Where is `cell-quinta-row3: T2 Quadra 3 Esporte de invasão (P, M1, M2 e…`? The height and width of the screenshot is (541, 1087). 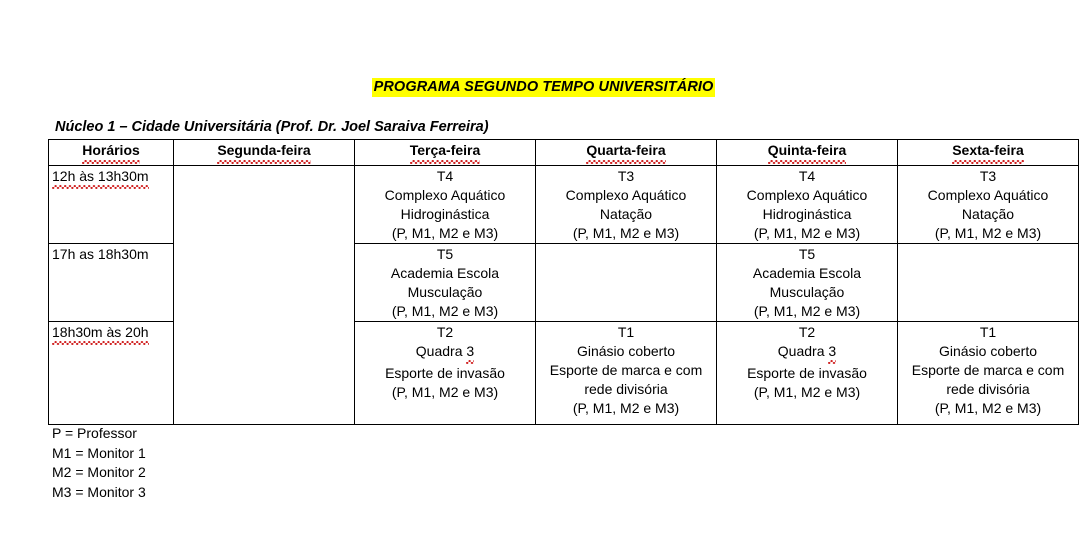 cell-quinta-row3: T2 Quadra 3 Esporte de invasão (P, M1, M2 e… is located at coordinates (807, 373).